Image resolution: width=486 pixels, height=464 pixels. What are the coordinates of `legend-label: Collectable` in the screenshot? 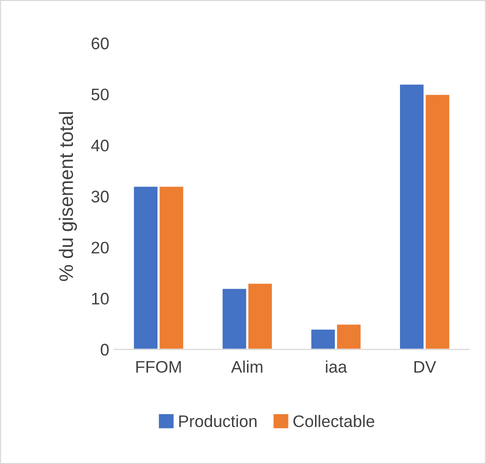 It's located at (333, 421).